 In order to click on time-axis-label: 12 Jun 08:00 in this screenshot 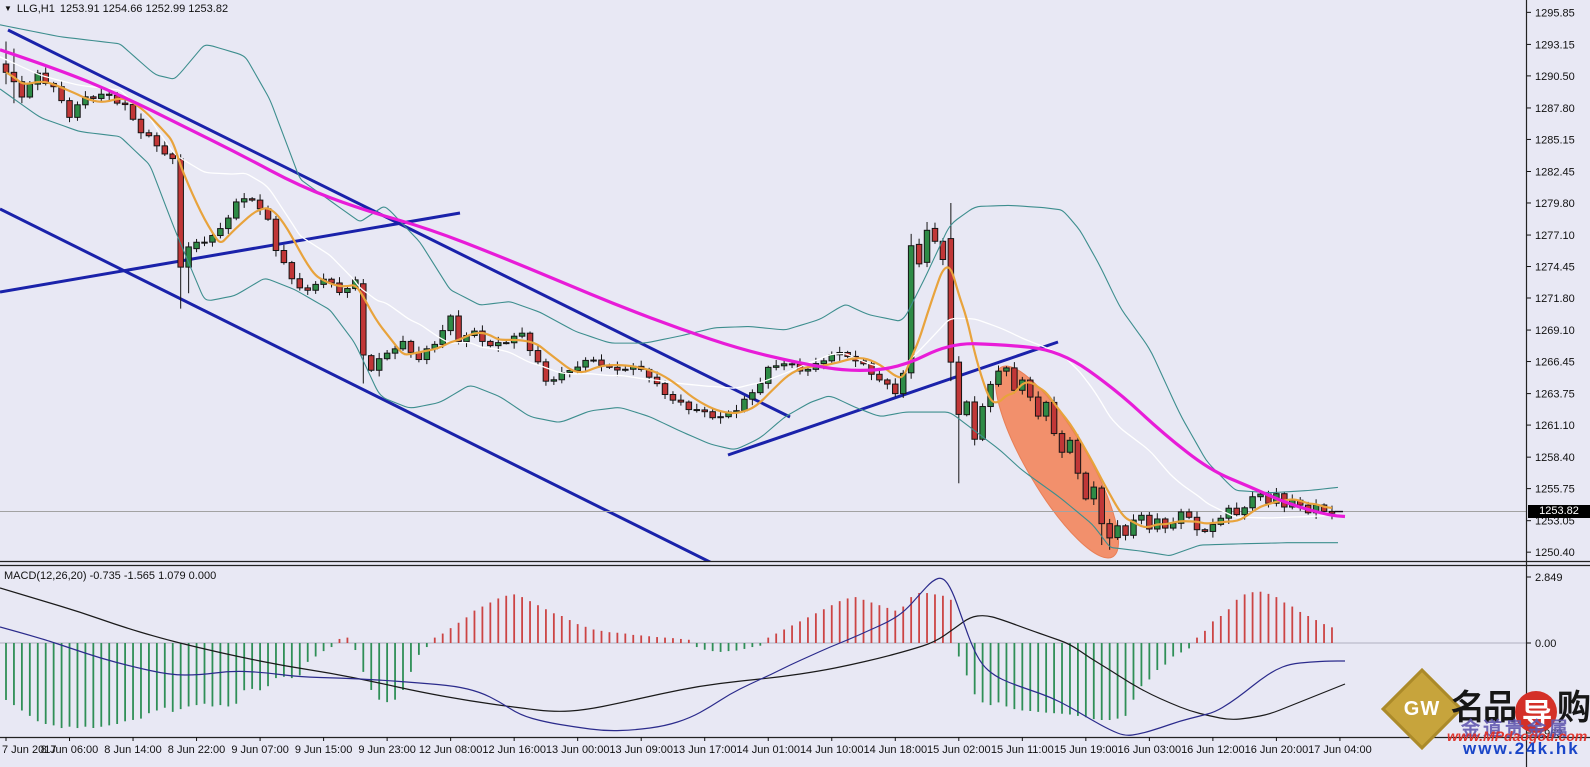, I will do `click(451, 750)`.